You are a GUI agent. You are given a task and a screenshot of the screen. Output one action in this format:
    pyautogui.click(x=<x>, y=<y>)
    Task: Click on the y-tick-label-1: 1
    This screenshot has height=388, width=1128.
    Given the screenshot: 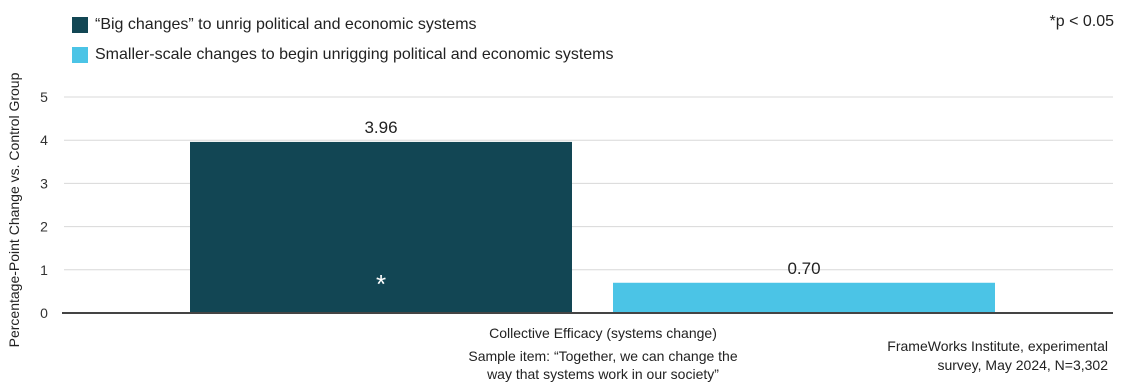 What is the action you would take?
    pyautogui.click(x=44, y=270)
    